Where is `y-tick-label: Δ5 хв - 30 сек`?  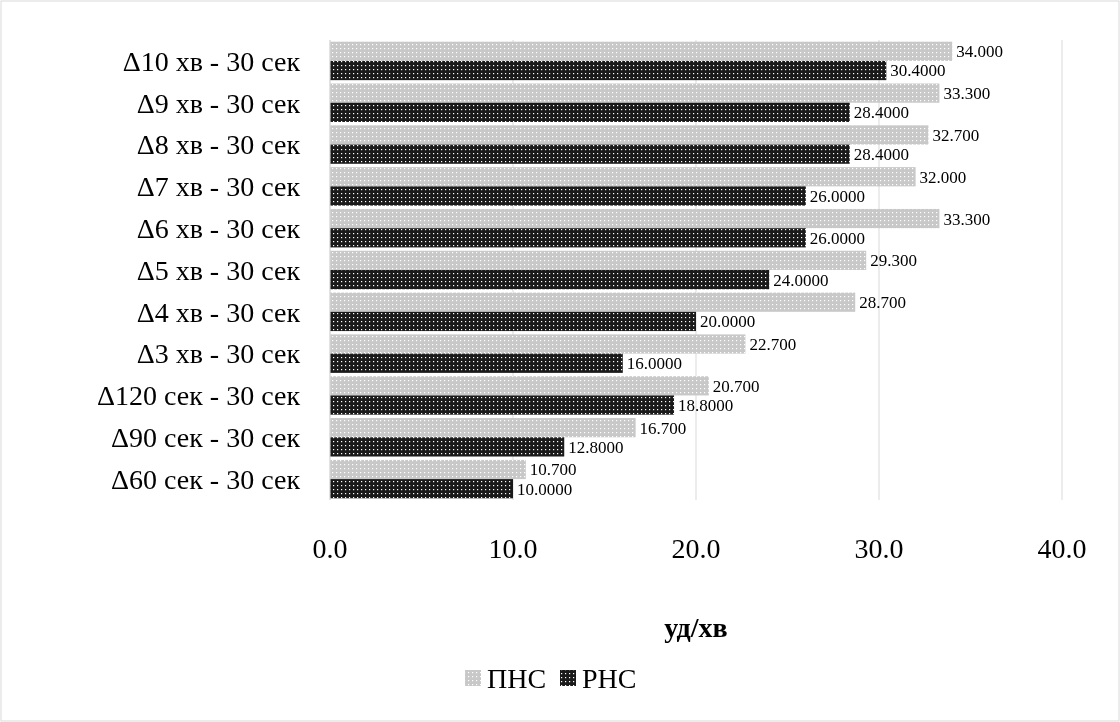
y-tick-label: Δ5 хв - 30 сек is located at coordinates (218, 270).